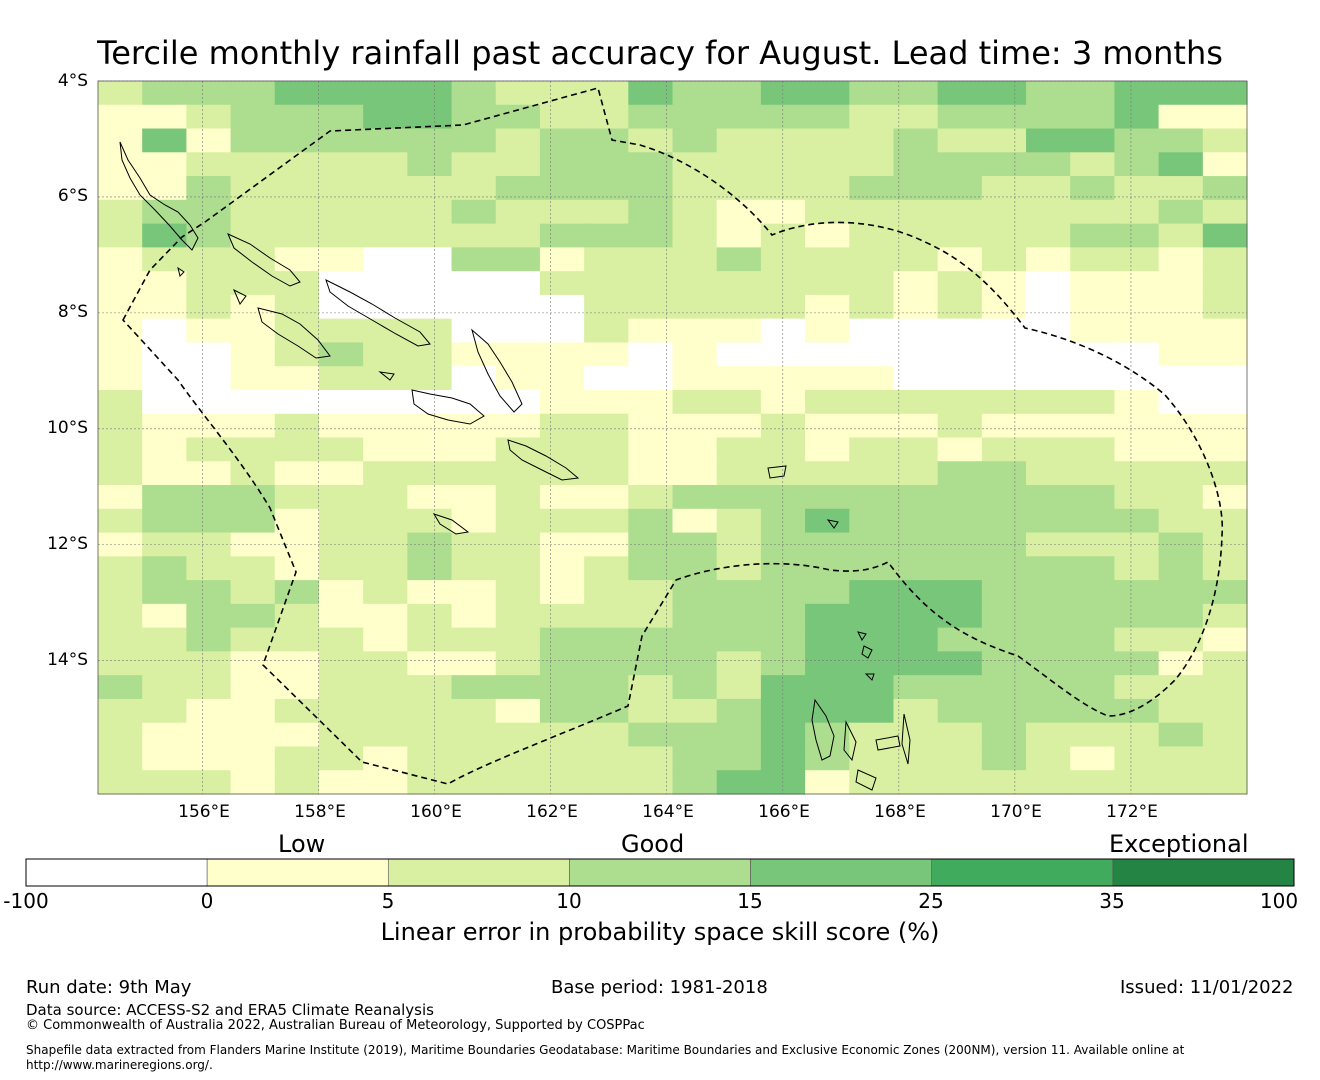  What do you see at coordinates (119, 1065) in the screenshot?
I see `shapefile-url: http://www.marineregions.org/.` at bounding box center [119, 1065].